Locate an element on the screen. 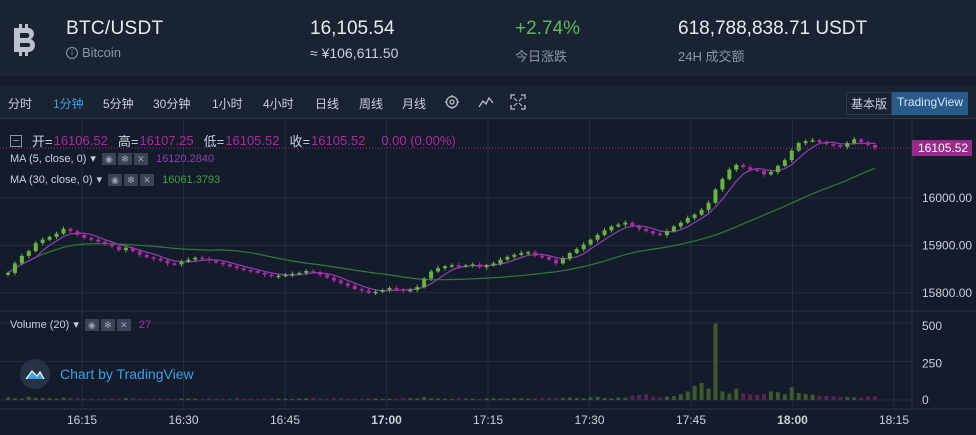 The image size is (976, 435). ma5-legend: MA (5, close, 0) ▾ ◉ ✻ ✕ 16120.2840 is located at coordinates (112, 158).